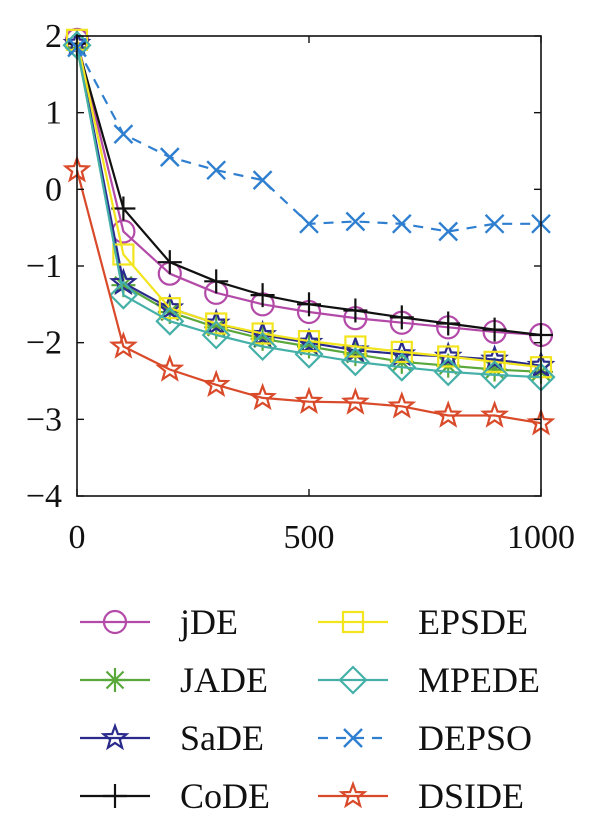 The width and height of the screenshot is (600, 833). I want to click on legend-label-depso: DEPSO, so click(475, 738).